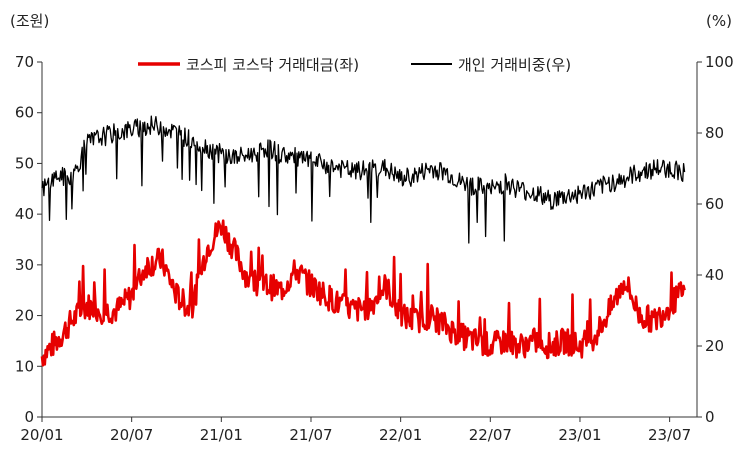  I want to click on legend-label: 개인 거래비중(우), so click(514, 65).